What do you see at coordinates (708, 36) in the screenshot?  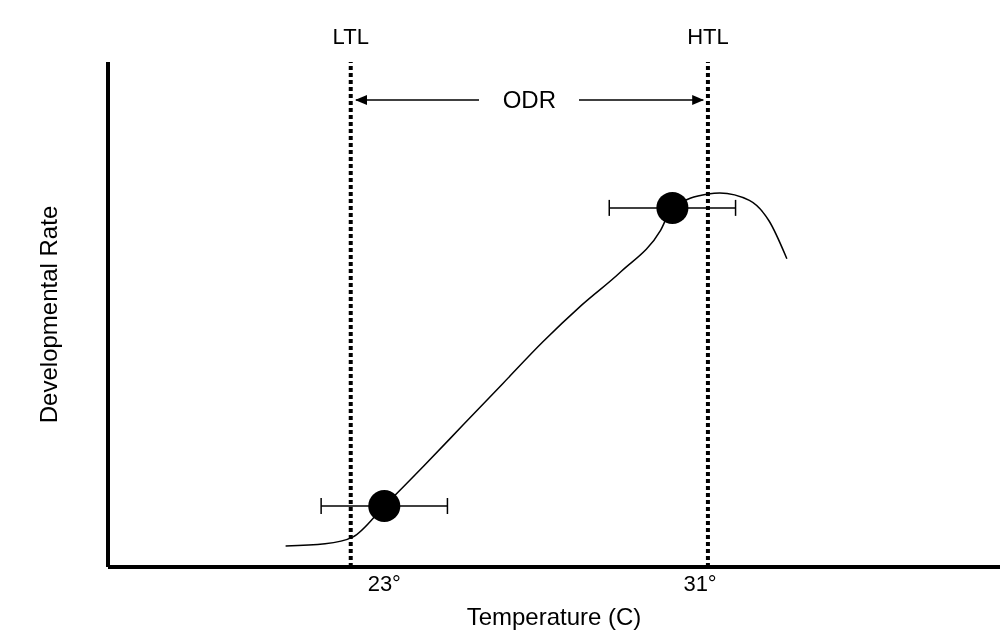 I see `ref-line-label: HTL` at bounding box center [708, 36].